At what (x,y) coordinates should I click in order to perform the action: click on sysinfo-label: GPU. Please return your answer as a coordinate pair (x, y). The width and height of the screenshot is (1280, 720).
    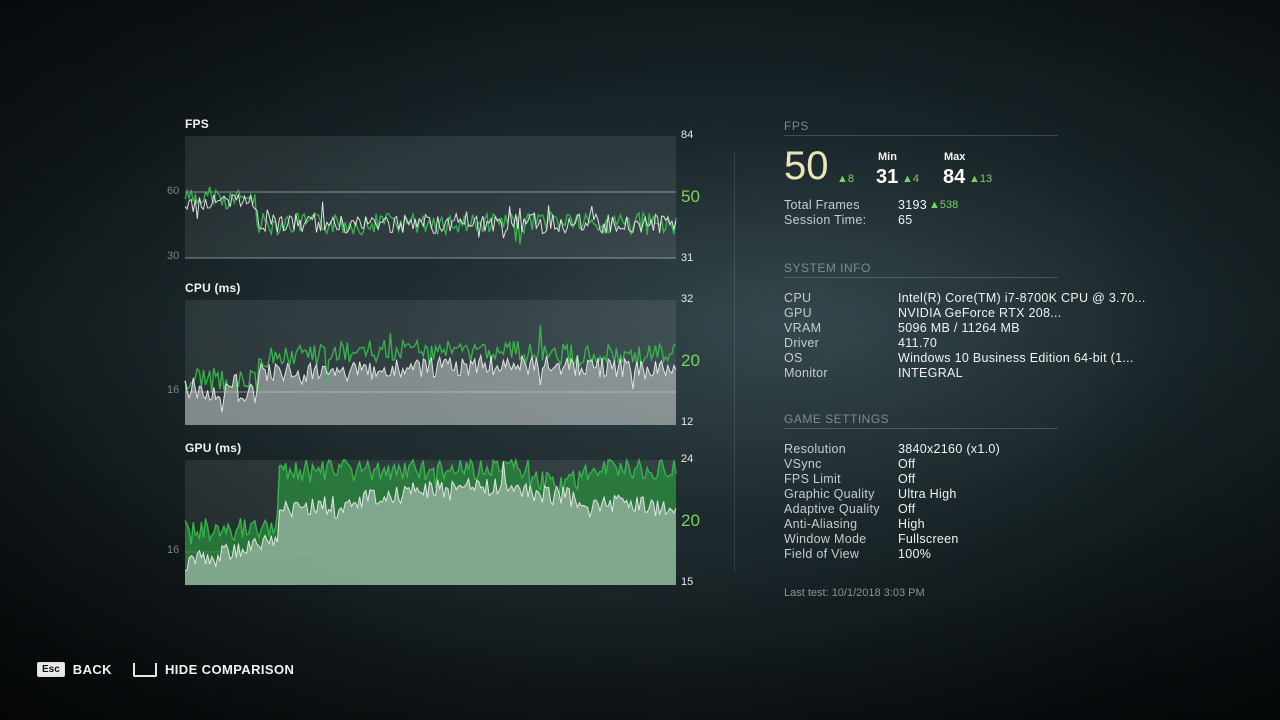
    Looking at the image, I should click on (798, 313).